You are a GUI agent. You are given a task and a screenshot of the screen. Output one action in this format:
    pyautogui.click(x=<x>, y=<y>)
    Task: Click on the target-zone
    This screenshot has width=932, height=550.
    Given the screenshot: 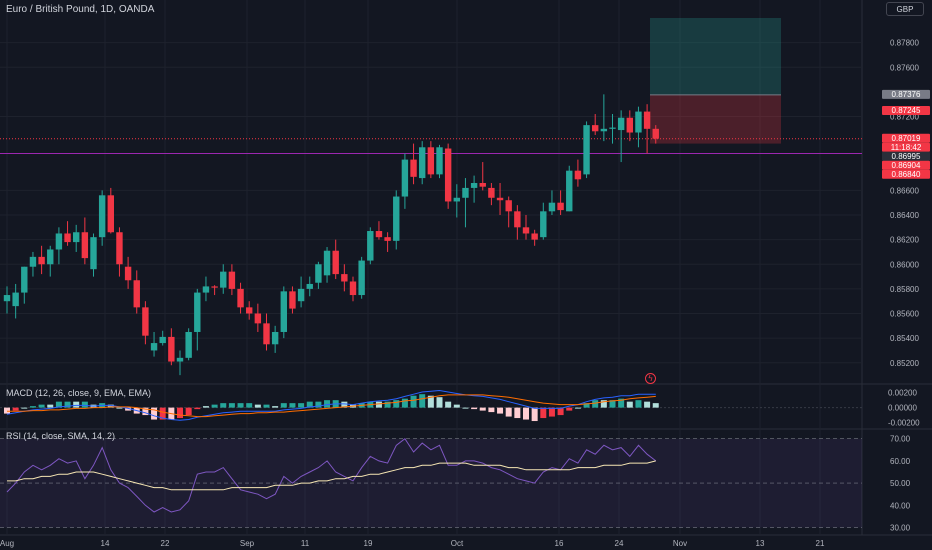 What is the action you would take?
    pyautogui.click(x=715, y=56)
    